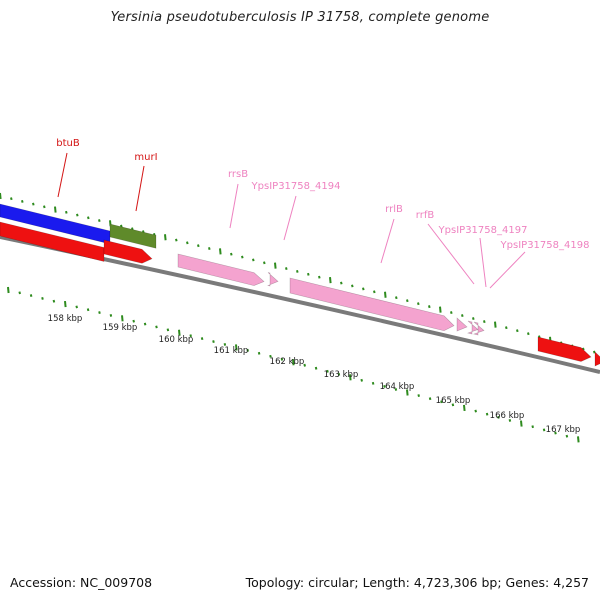 This screenshot has height=600, width=600. What do you see at coordinates (387, 241) in the screenshot?
I see `label-leader-rrlb` at bounding box center [387, 241].